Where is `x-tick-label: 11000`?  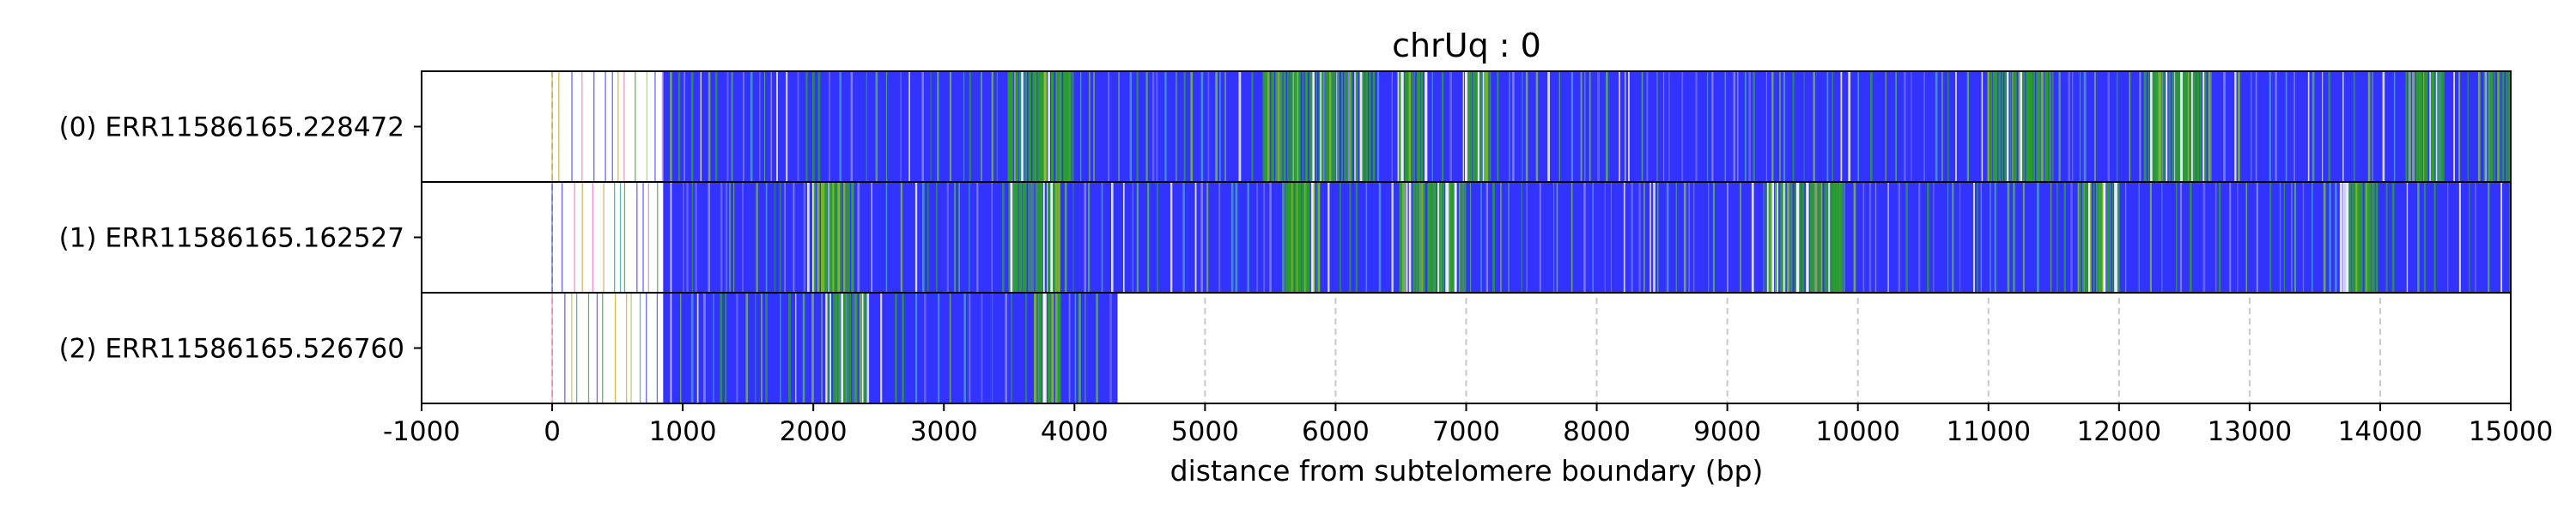 x-tick-label: 11000 is located at coordinates (1989, 431).